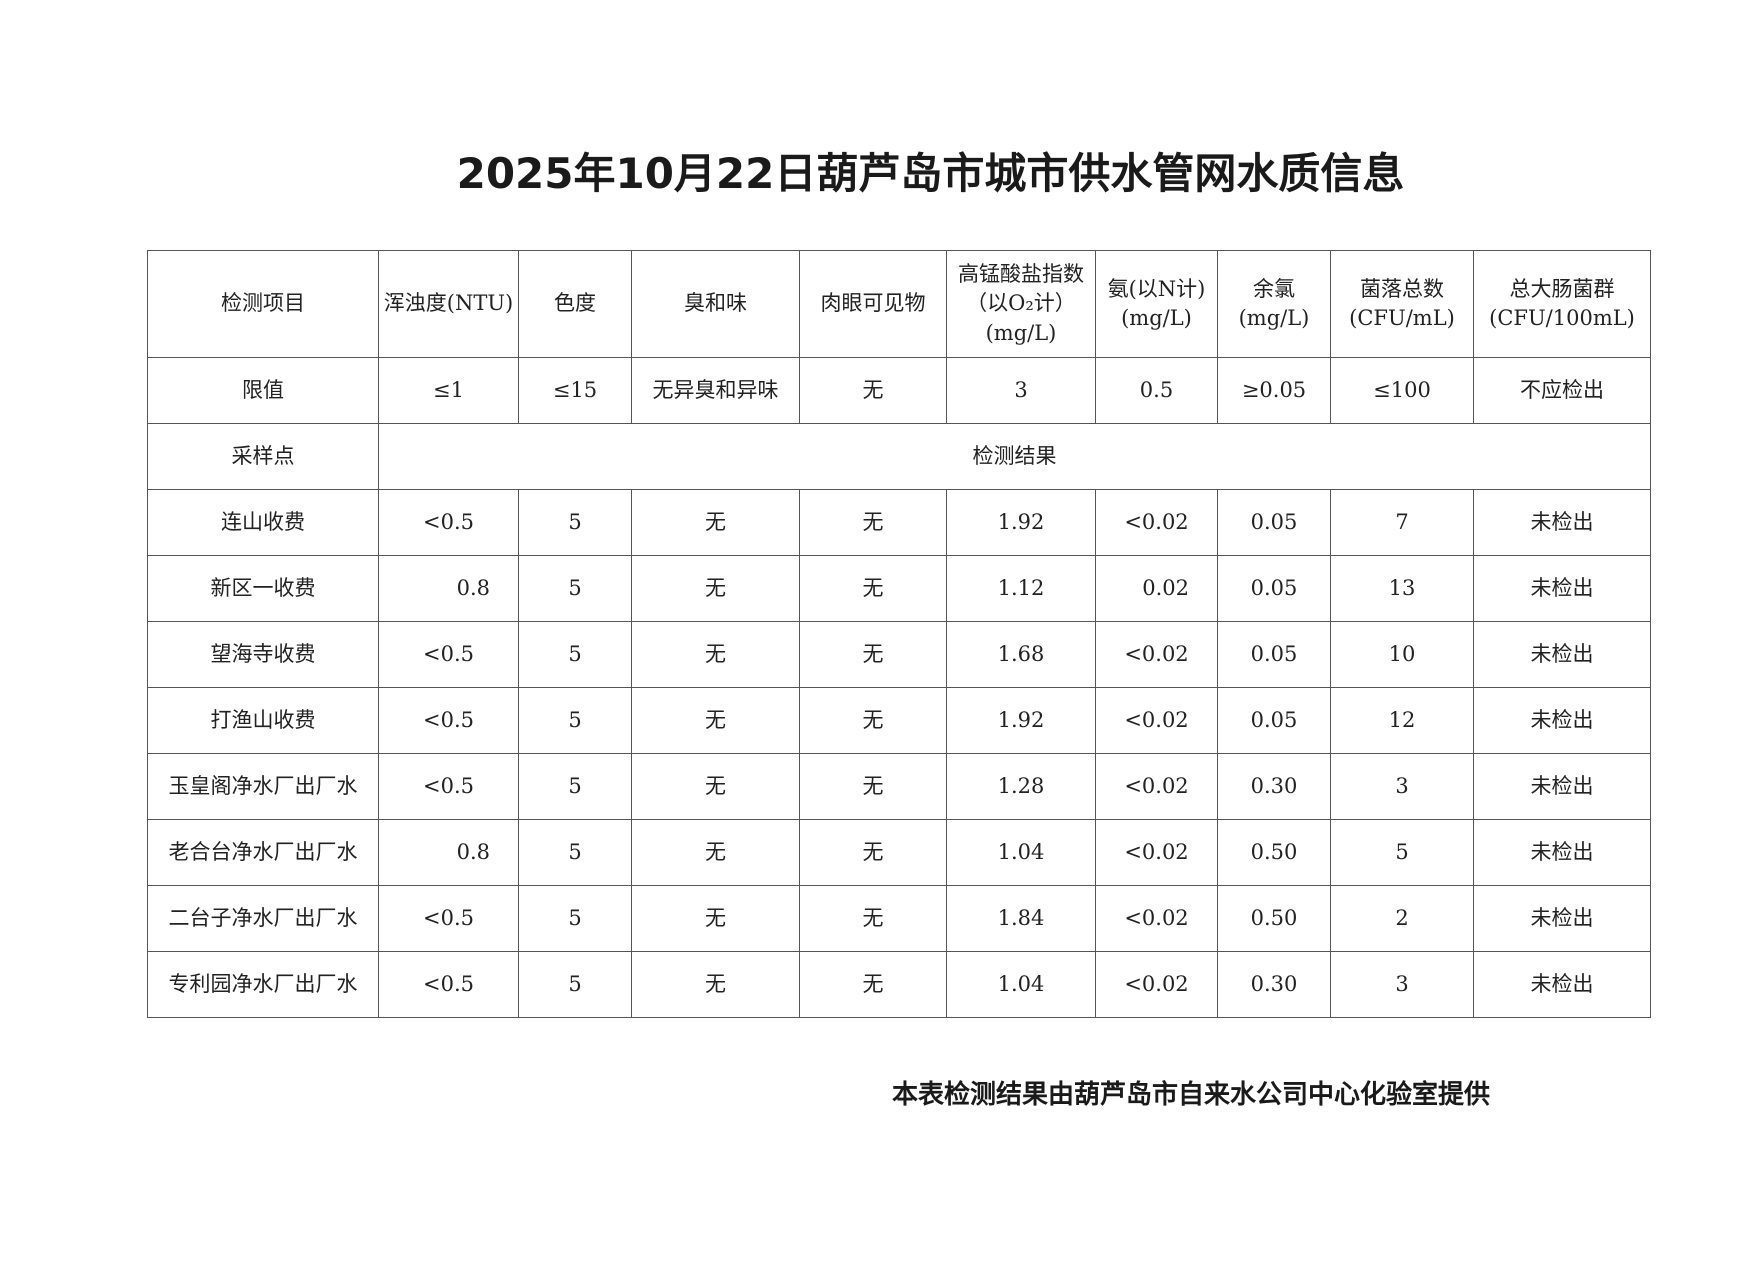  Describe the element at coordinates (1021, 654) in the screenshot. I see `table-cell: 1.68` at that location.